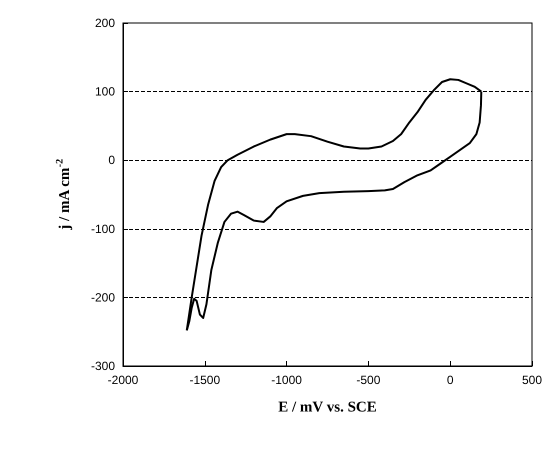  What do you see at coordinates (286, 380) in the screenshot?
I see `x-tick-label: -1000` at bounding box center [286, 380].